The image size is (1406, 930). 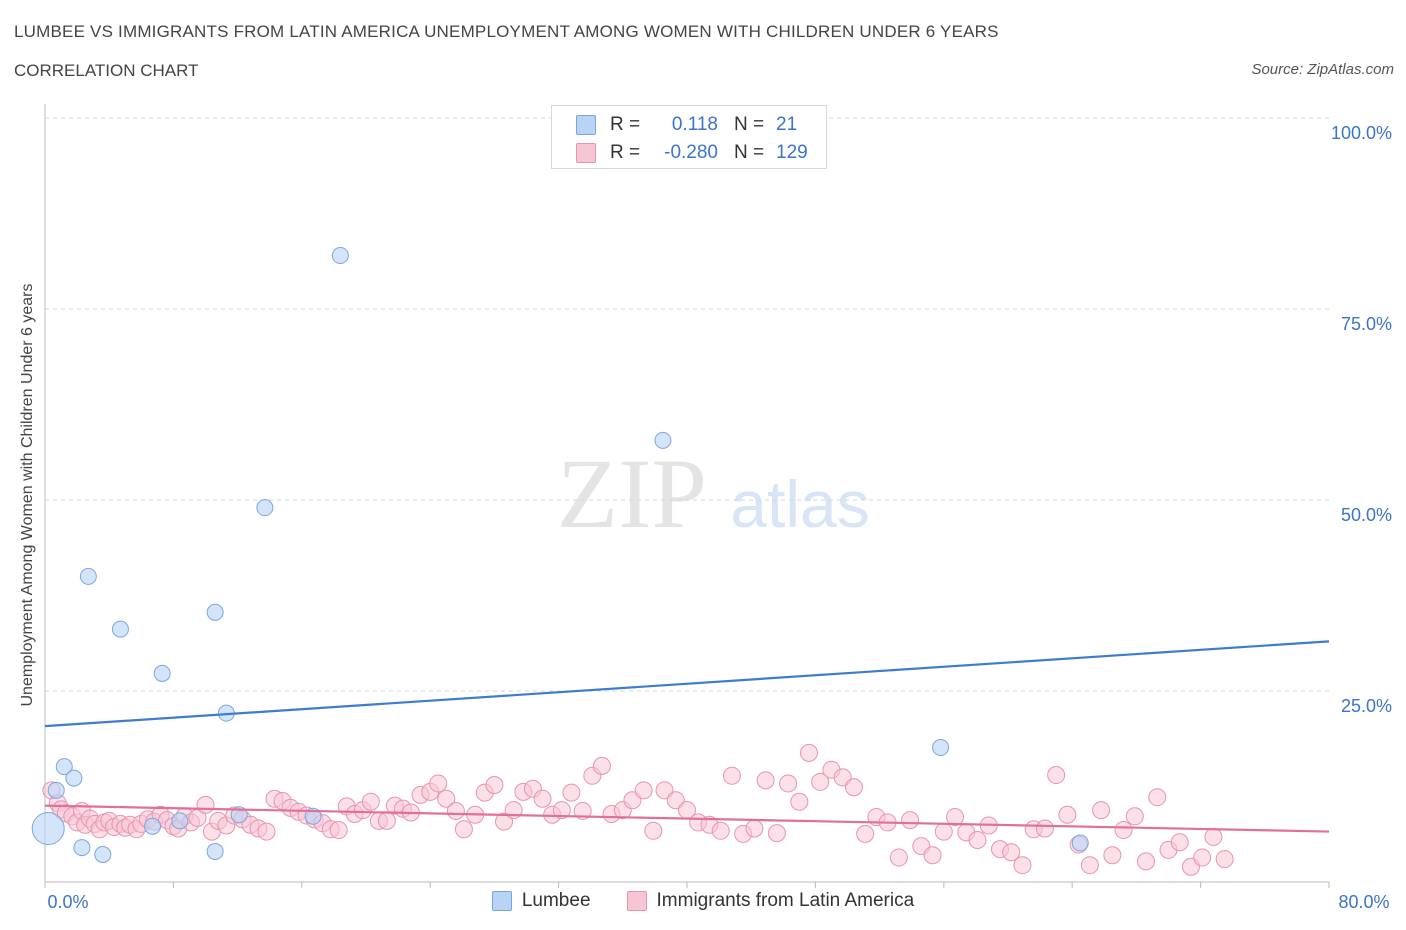 I want to click on legend-item-lumbee: Lumbee, so click(x=541, y=901).